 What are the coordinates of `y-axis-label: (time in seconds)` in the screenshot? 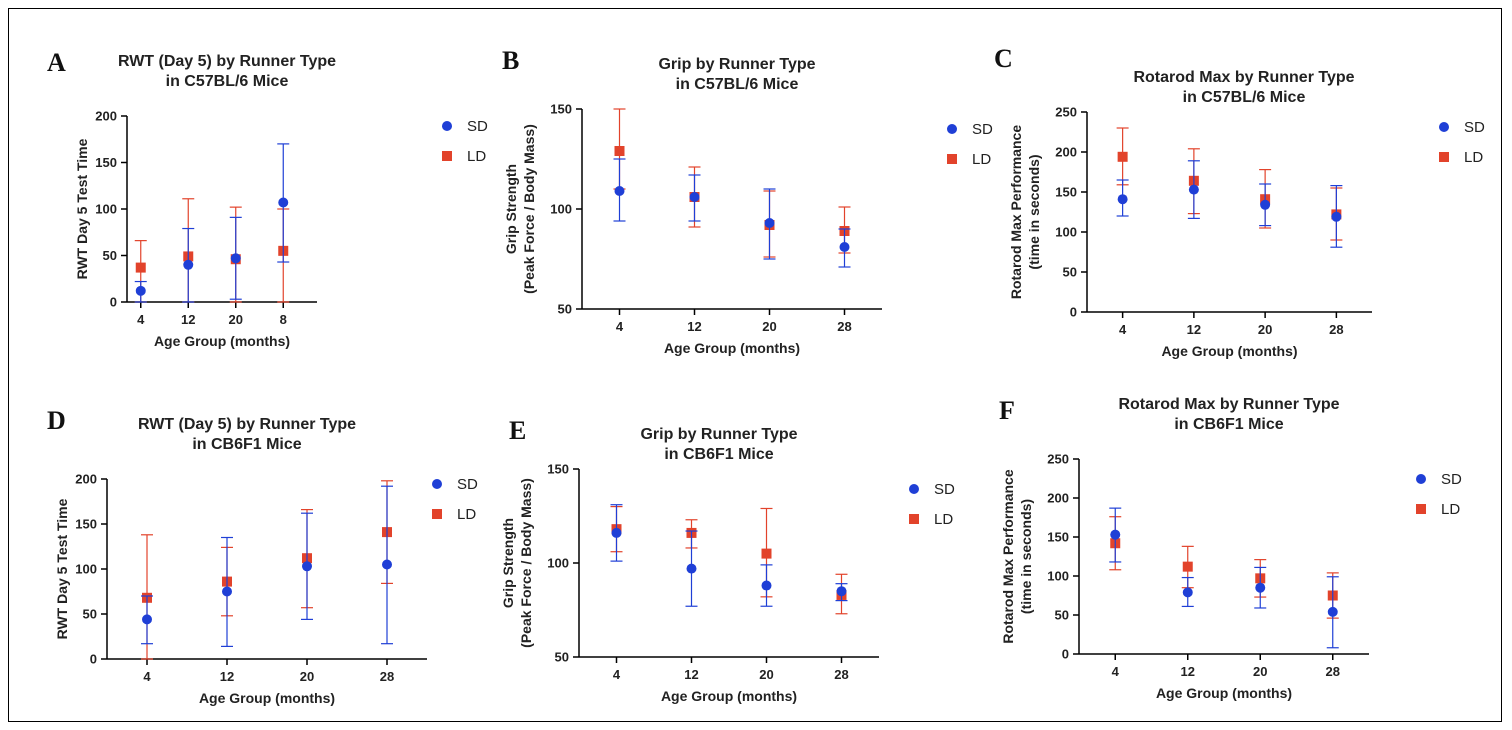 It's located at (1026, 556).